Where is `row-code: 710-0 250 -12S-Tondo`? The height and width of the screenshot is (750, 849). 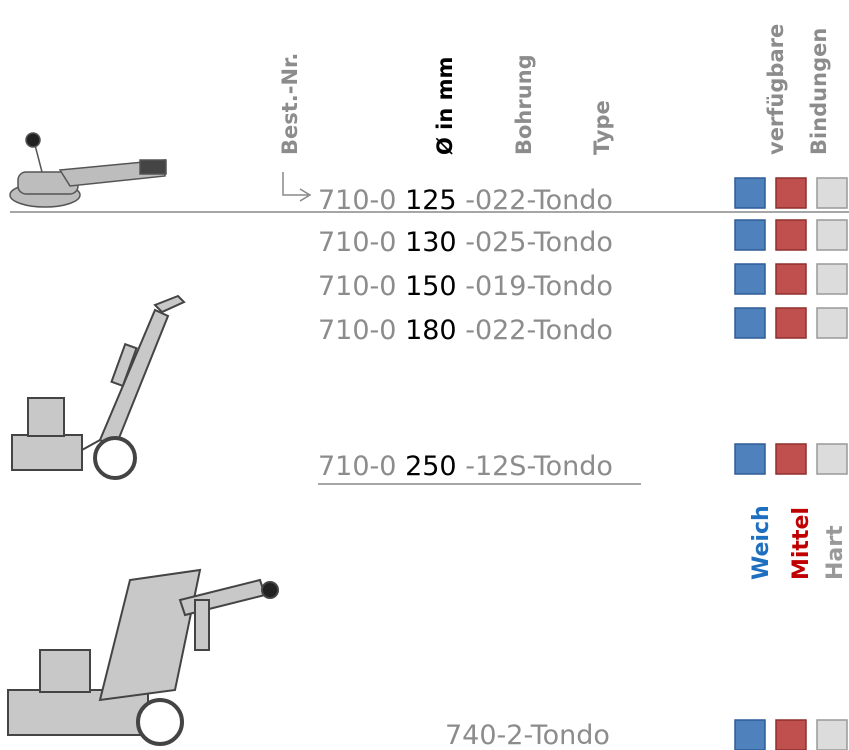
row-code: 710-0 250 -12S-Tondo is located at coordinates (465, 466).